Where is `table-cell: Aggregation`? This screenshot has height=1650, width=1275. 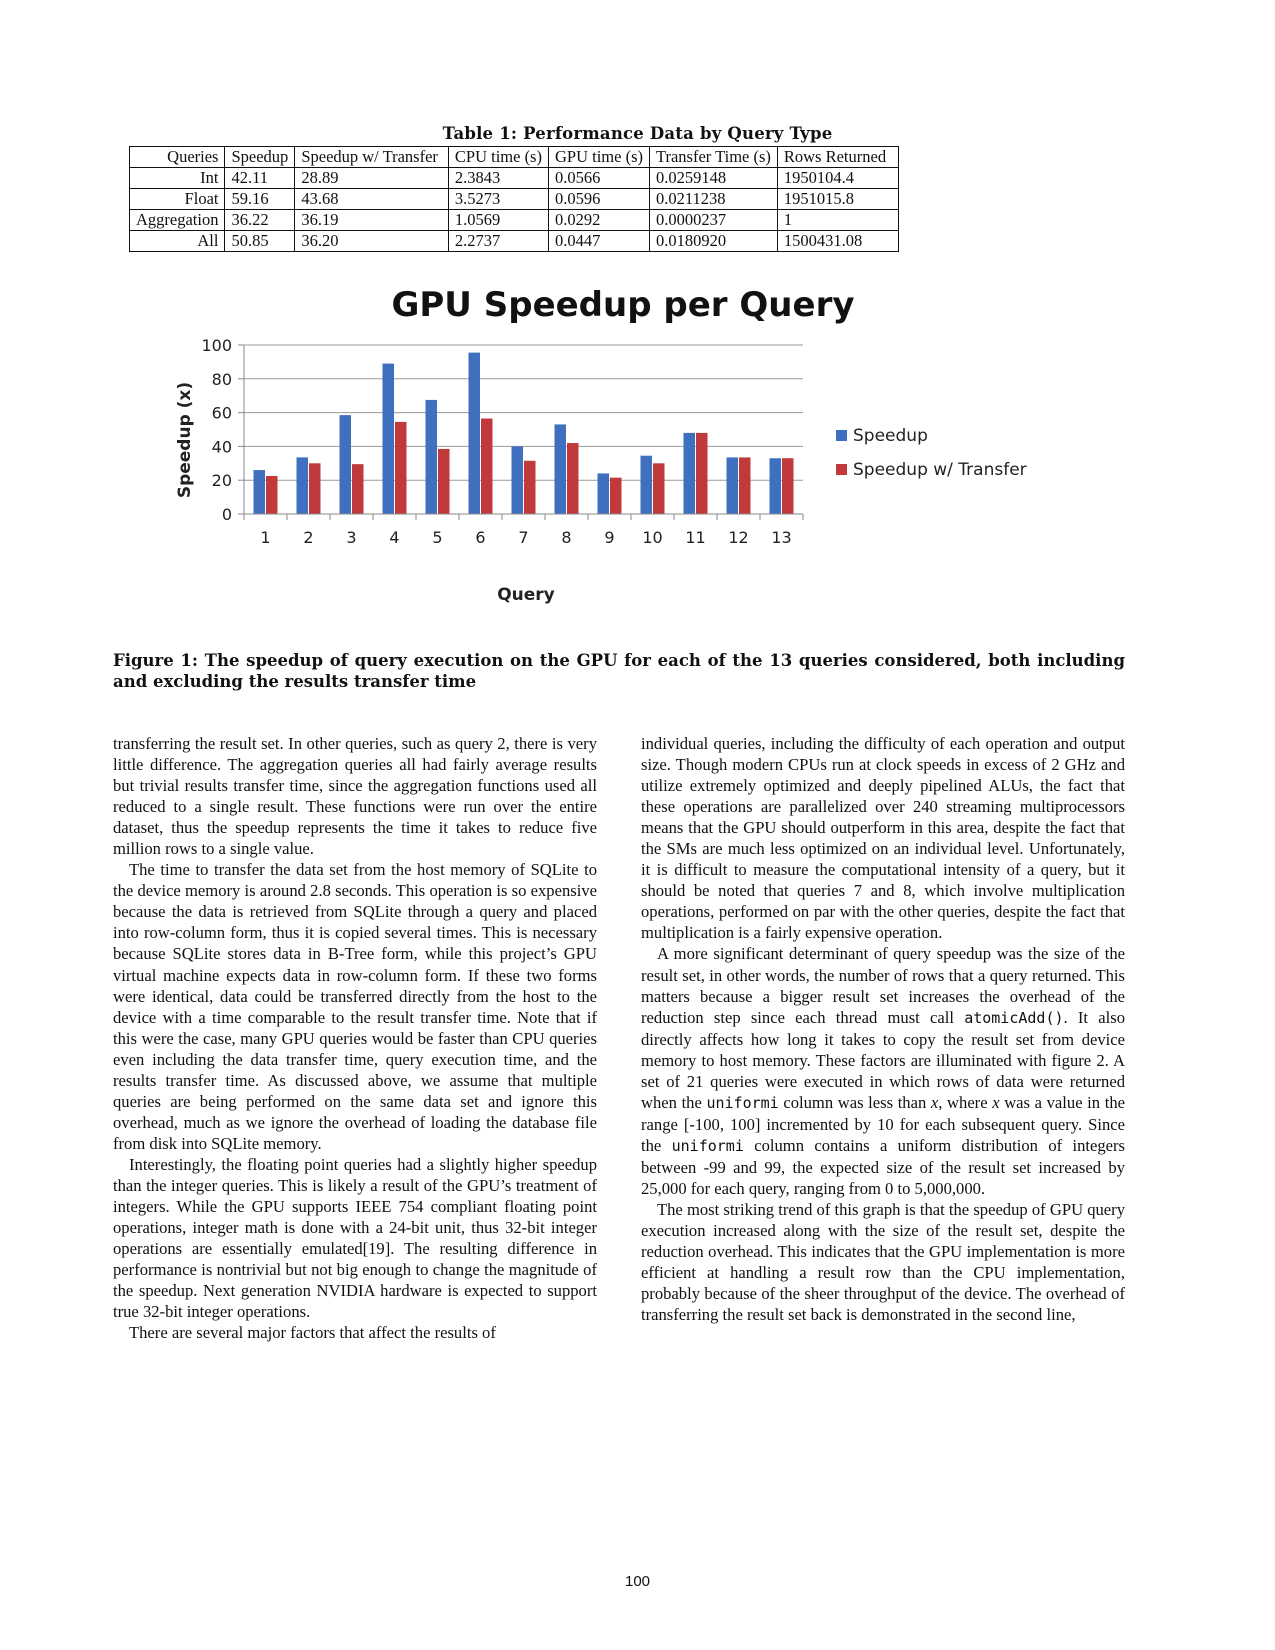
table-cell: Aggregation is located at coordinates (177, 220).